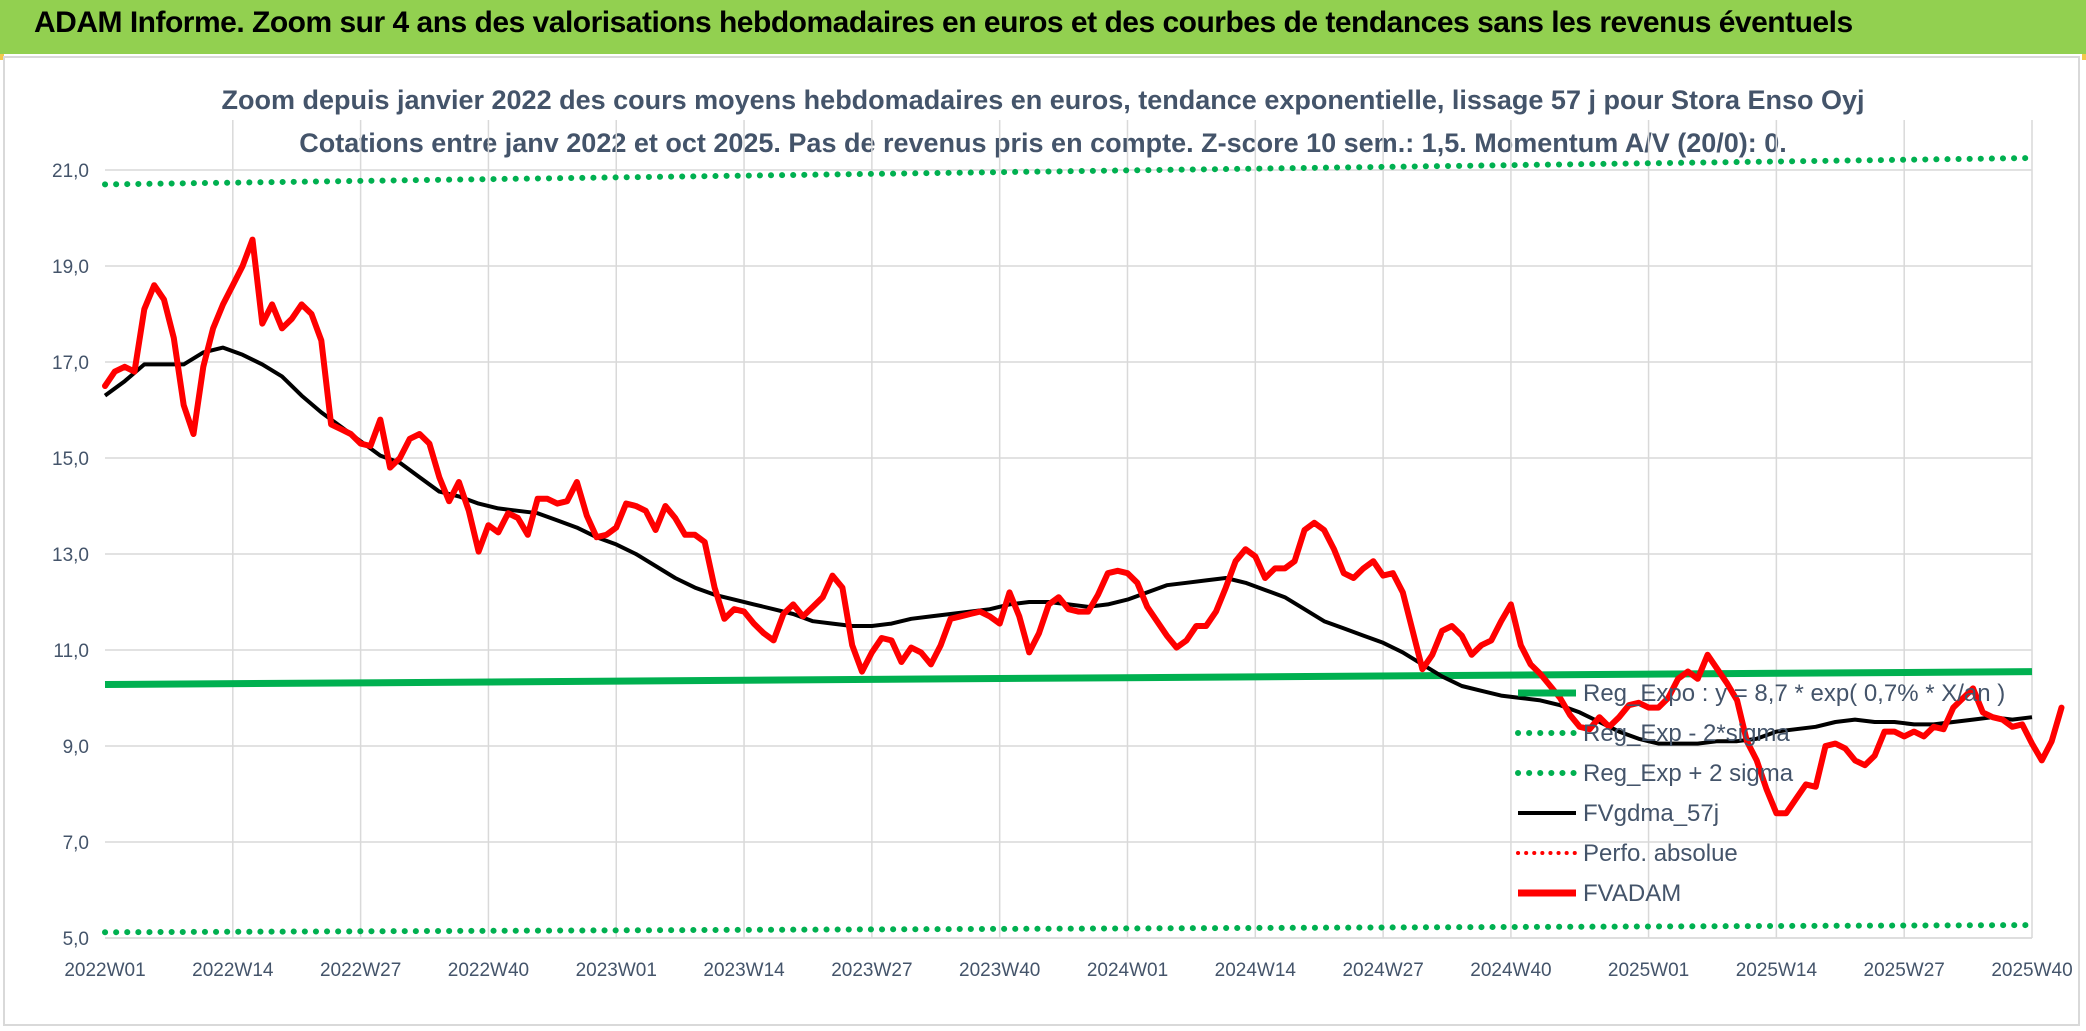  I want to click on x-tick-label: 2022W40, so click(488, 970).